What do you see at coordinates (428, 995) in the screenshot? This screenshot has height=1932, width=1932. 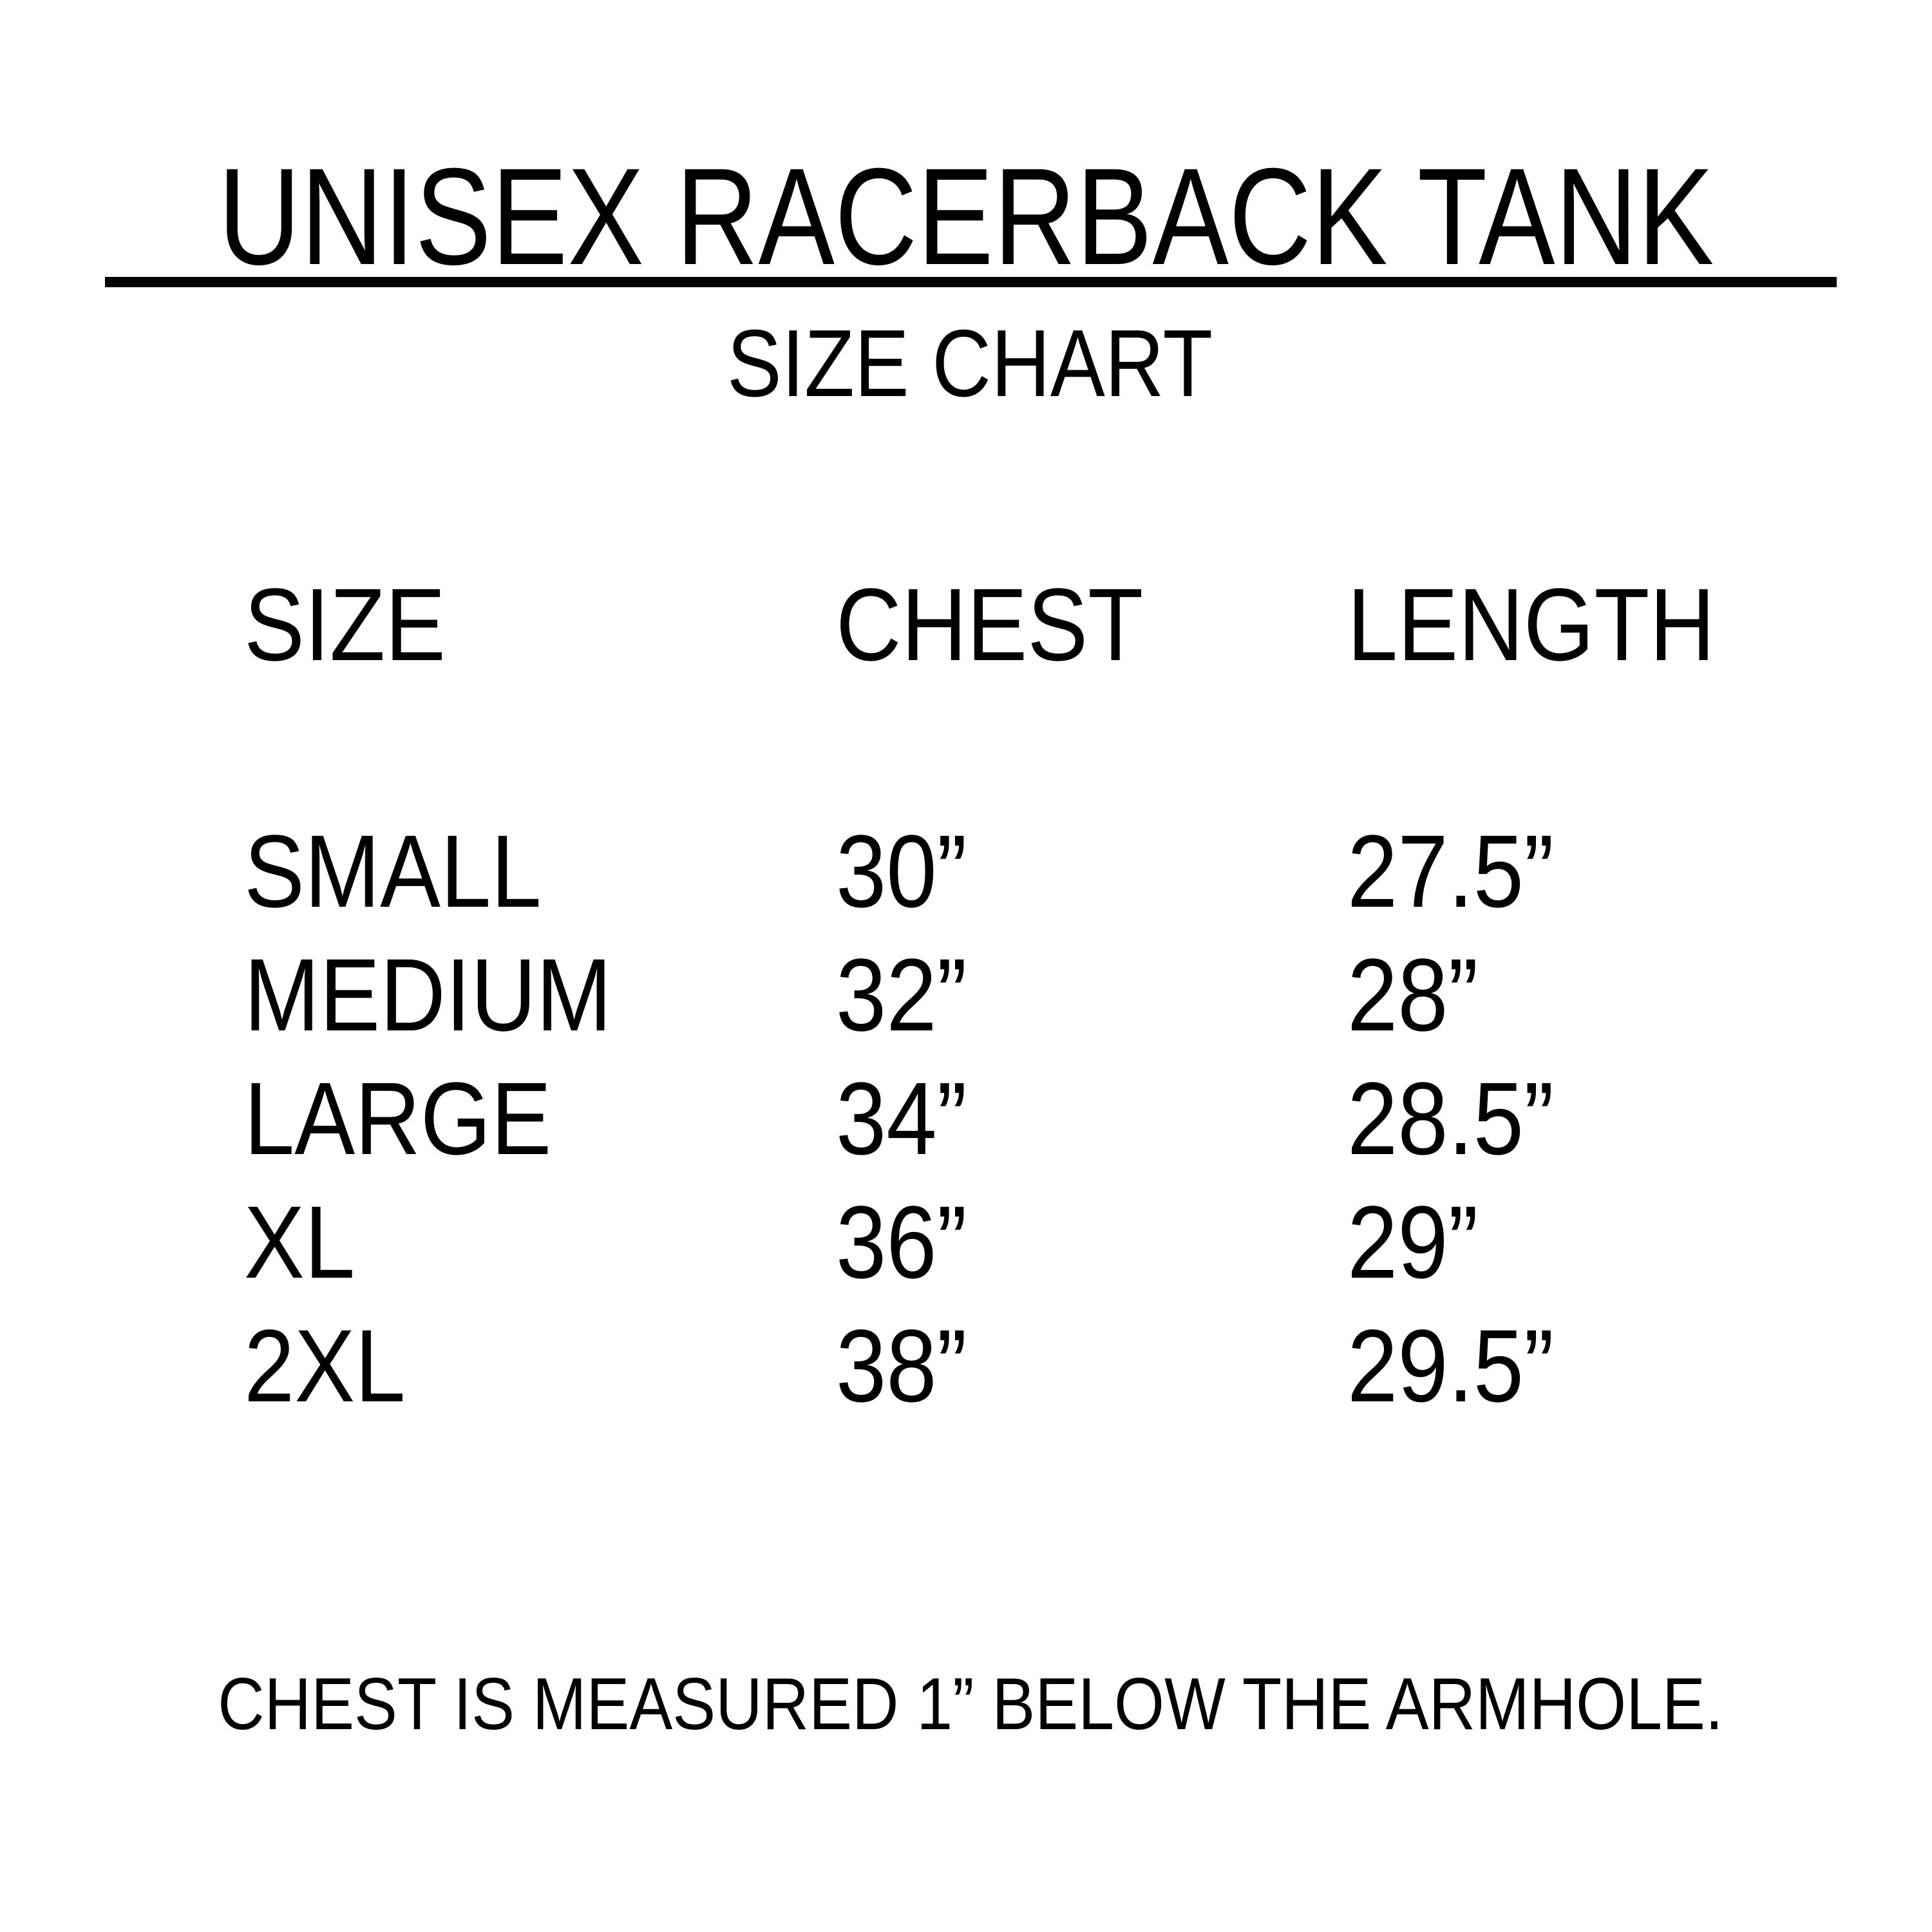 I see `cell-size: MEDIUM` at bounding box center [428, 995].